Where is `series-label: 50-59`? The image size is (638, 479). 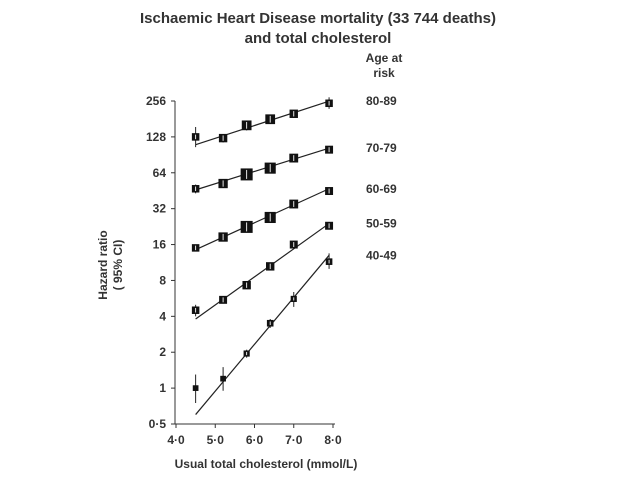 series-label: 50-59 is located at coordinates (381, 224).